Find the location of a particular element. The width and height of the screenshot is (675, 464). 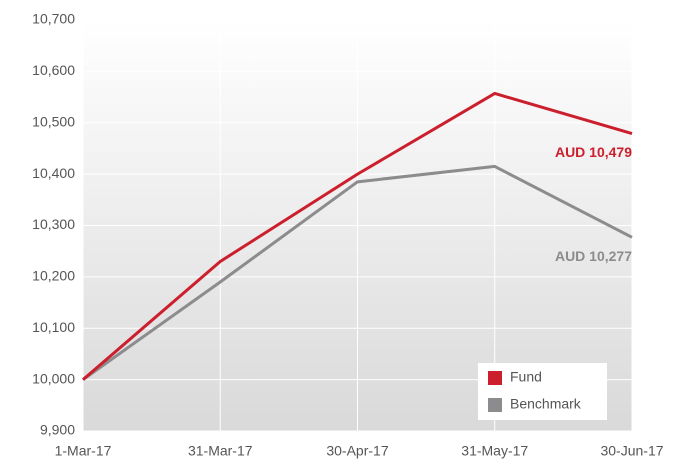

x-tick-label: 31-Mar-17 is located at coordinates (220, 451).